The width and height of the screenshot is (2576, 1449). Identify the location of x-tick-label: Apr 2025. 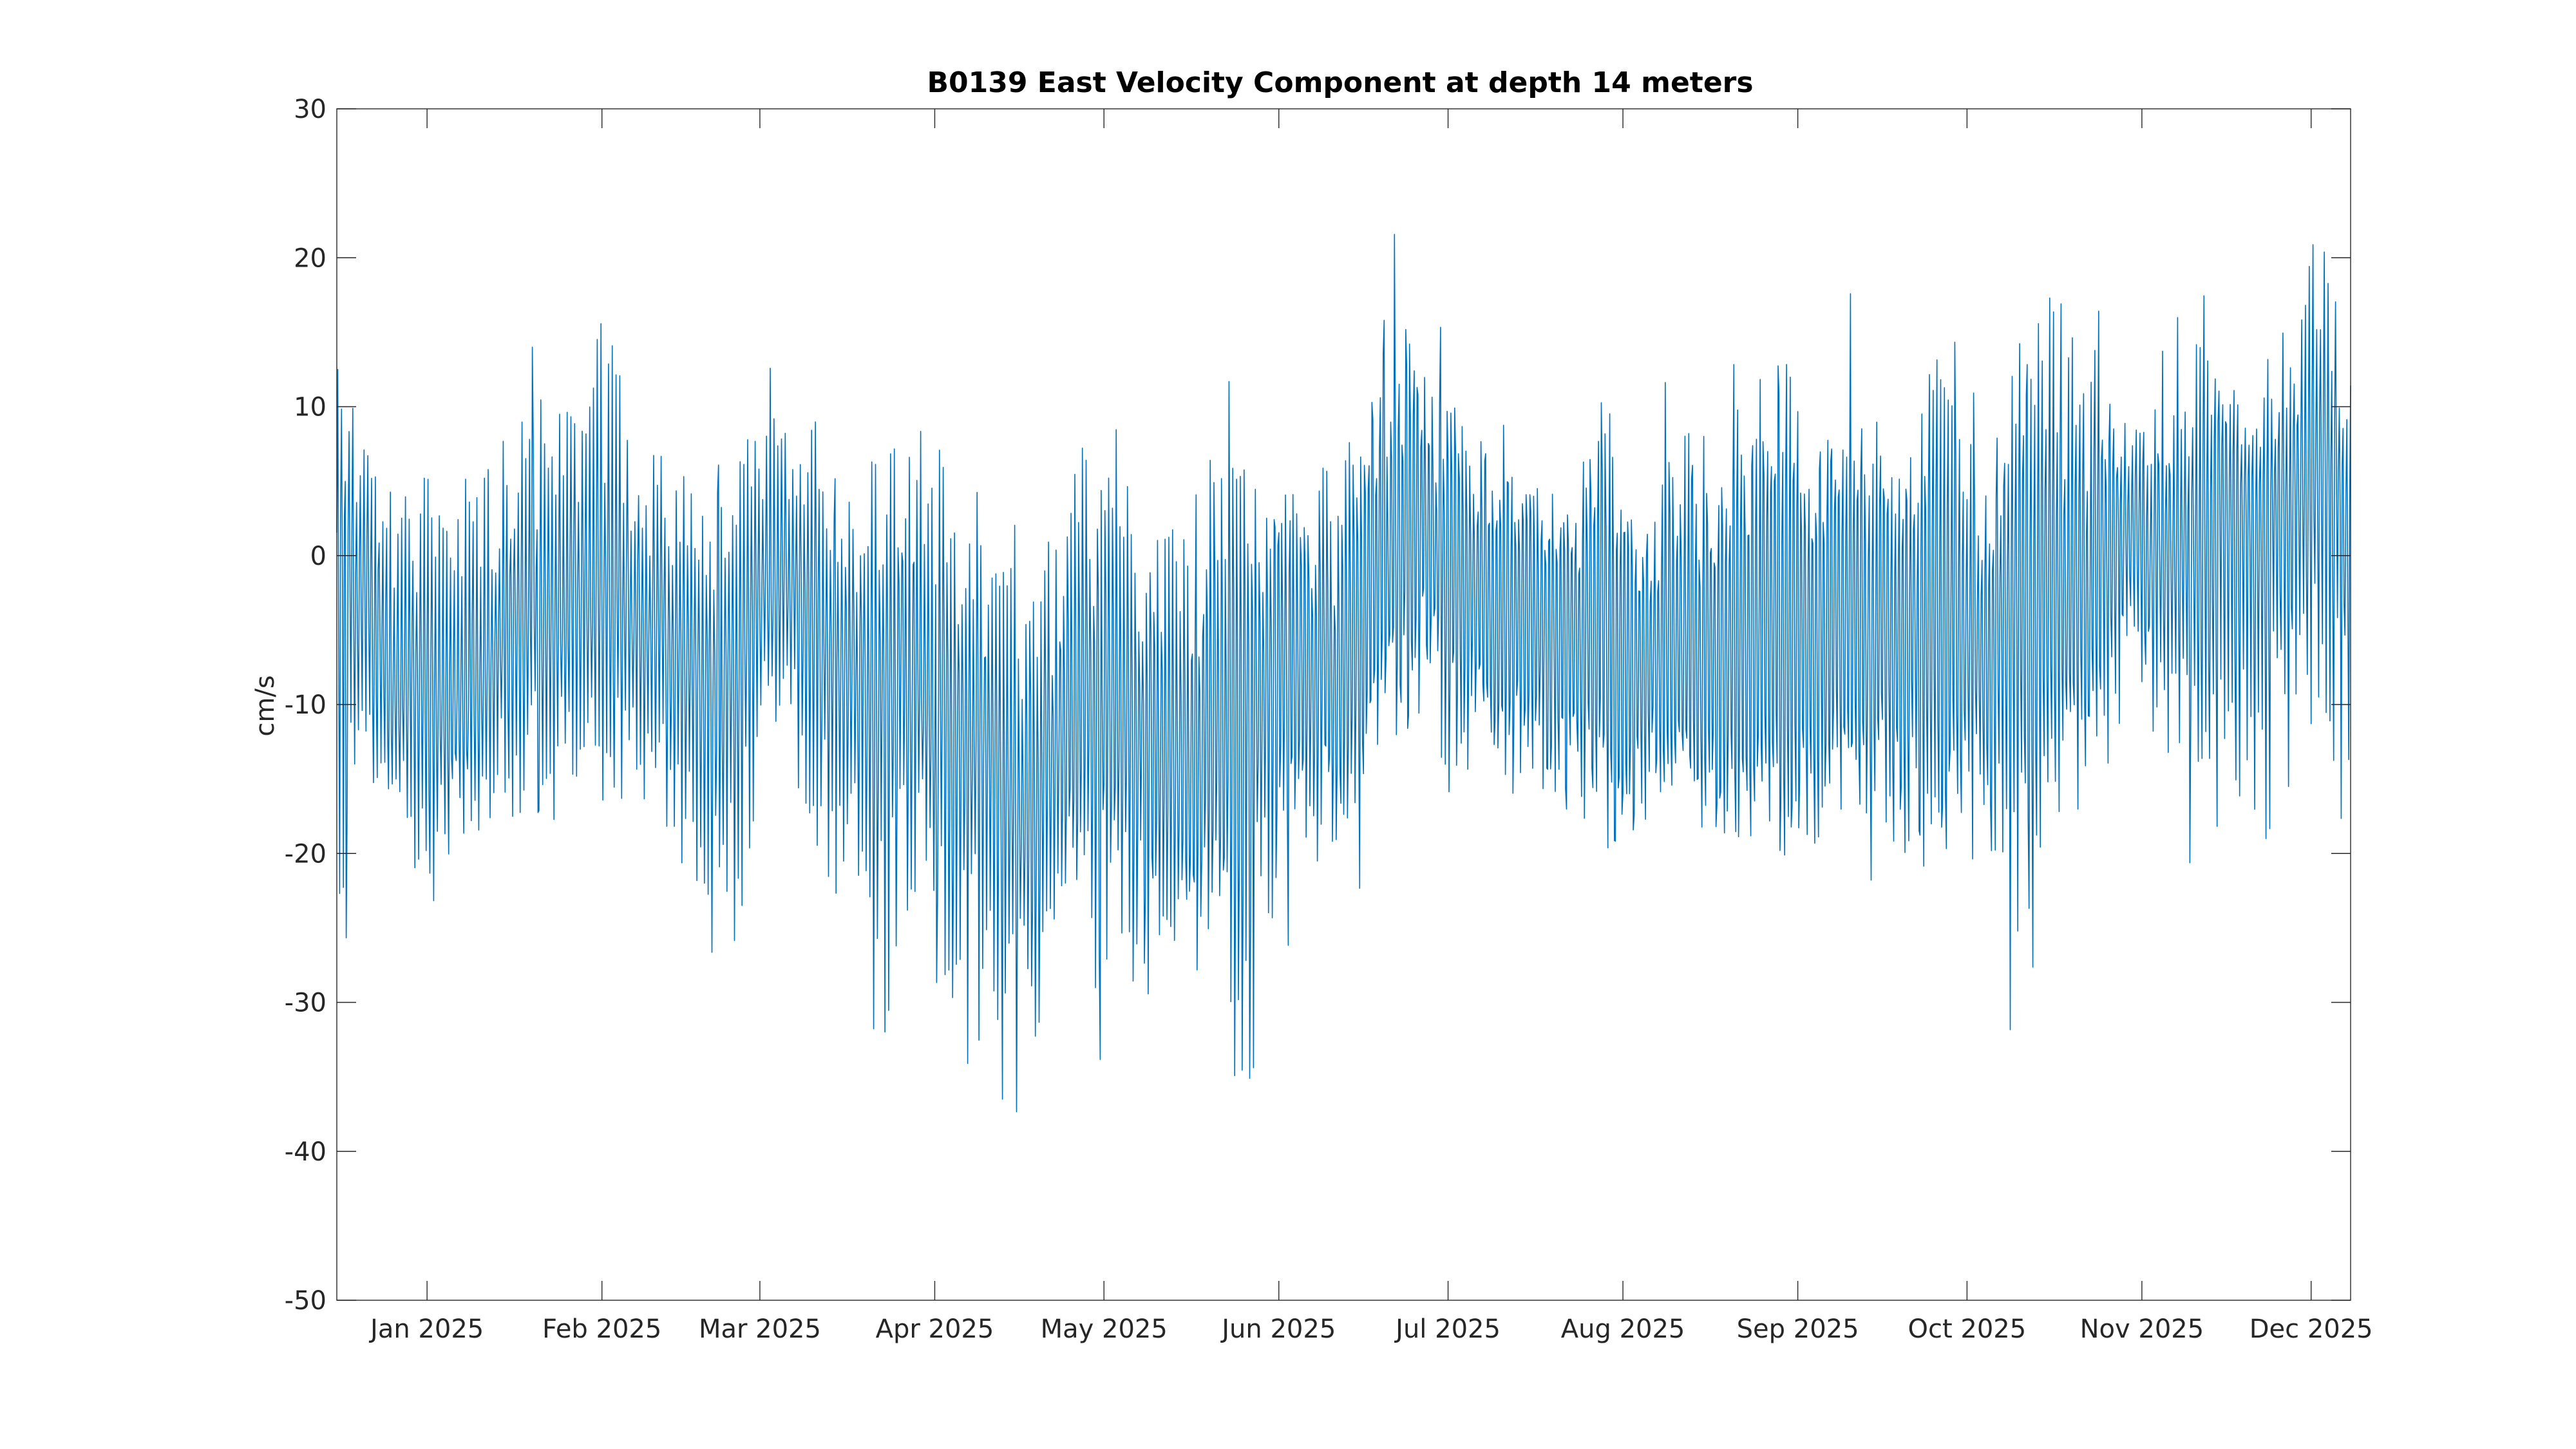
(935, 1329).